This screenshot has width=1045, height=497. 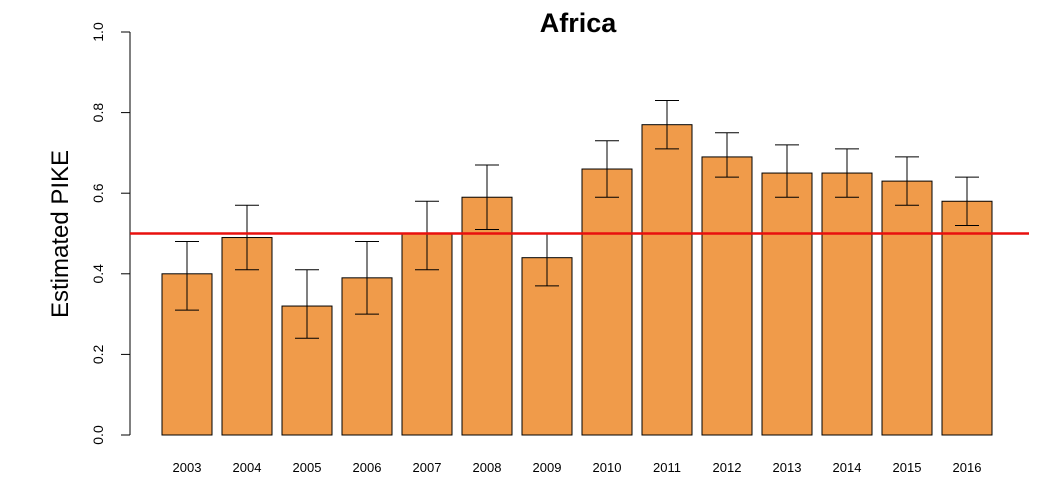 What do you see at coordinates (98, 113) in the screenshot?
I see `y-tick-label: 0.8` at bounding box center [98, 113].